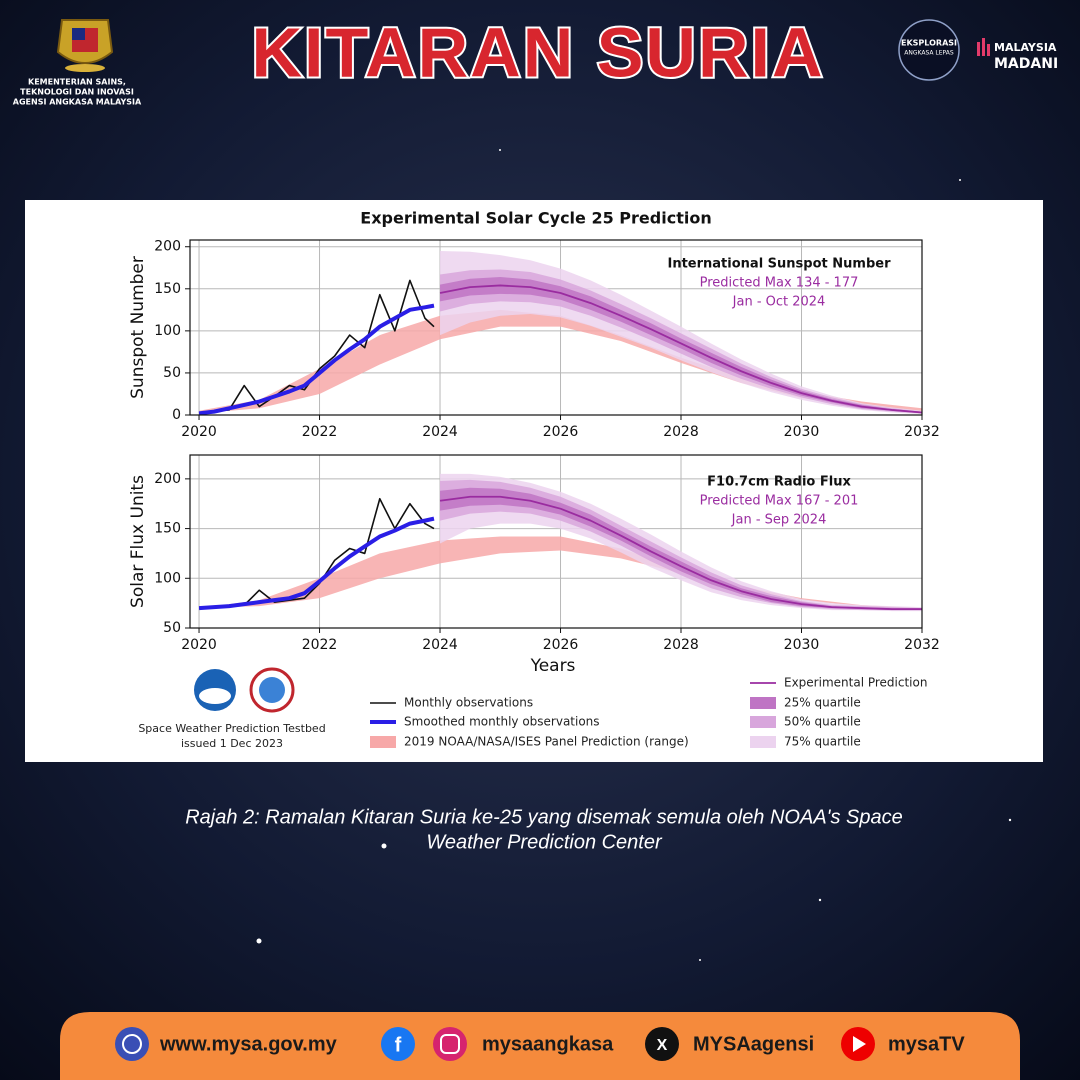  I want to click on annotation: Jan - Sep 2024, so click(779, 520).